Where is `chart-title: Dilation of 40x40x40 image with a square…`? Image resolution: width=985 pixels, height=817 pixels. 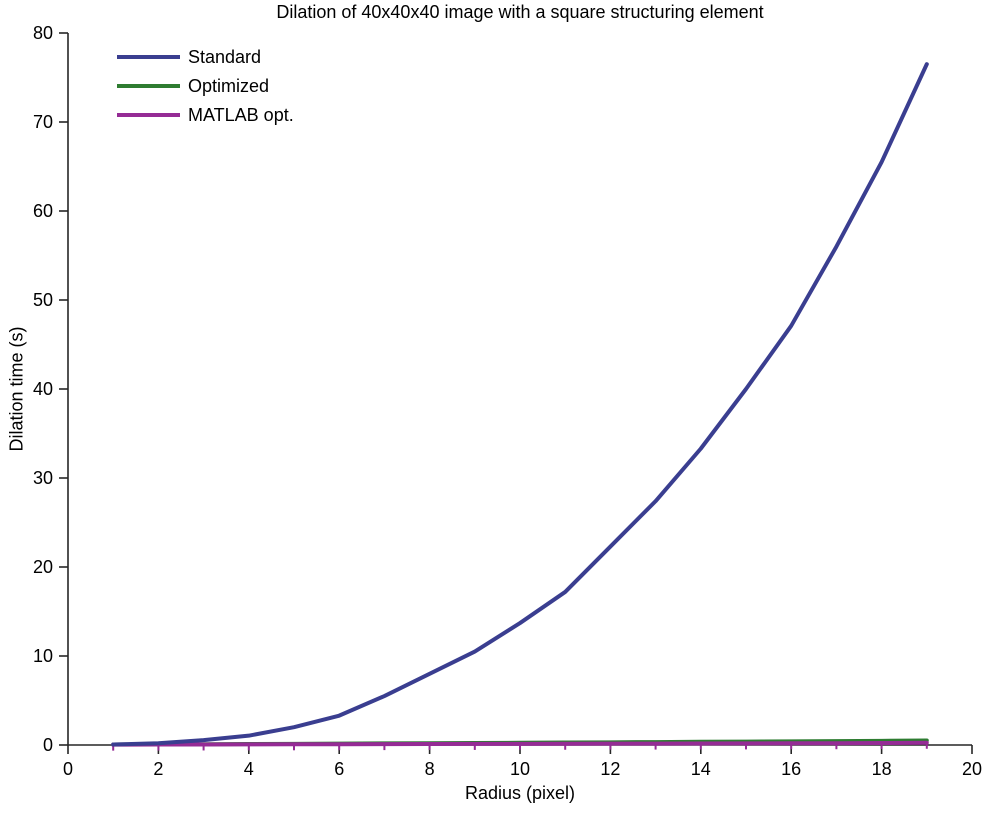
chart-title: Dilation of 40x40x40 image with a square… is located at coordinates (520, 12).